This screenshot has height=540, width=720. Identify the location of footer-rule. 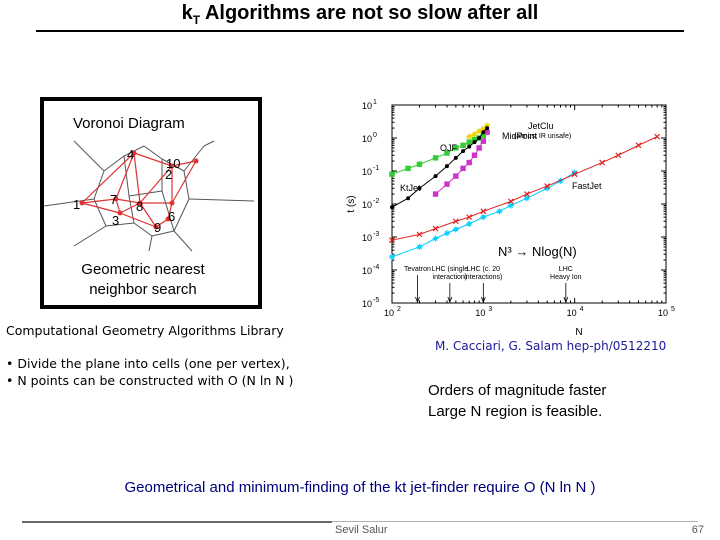
(360, 521).